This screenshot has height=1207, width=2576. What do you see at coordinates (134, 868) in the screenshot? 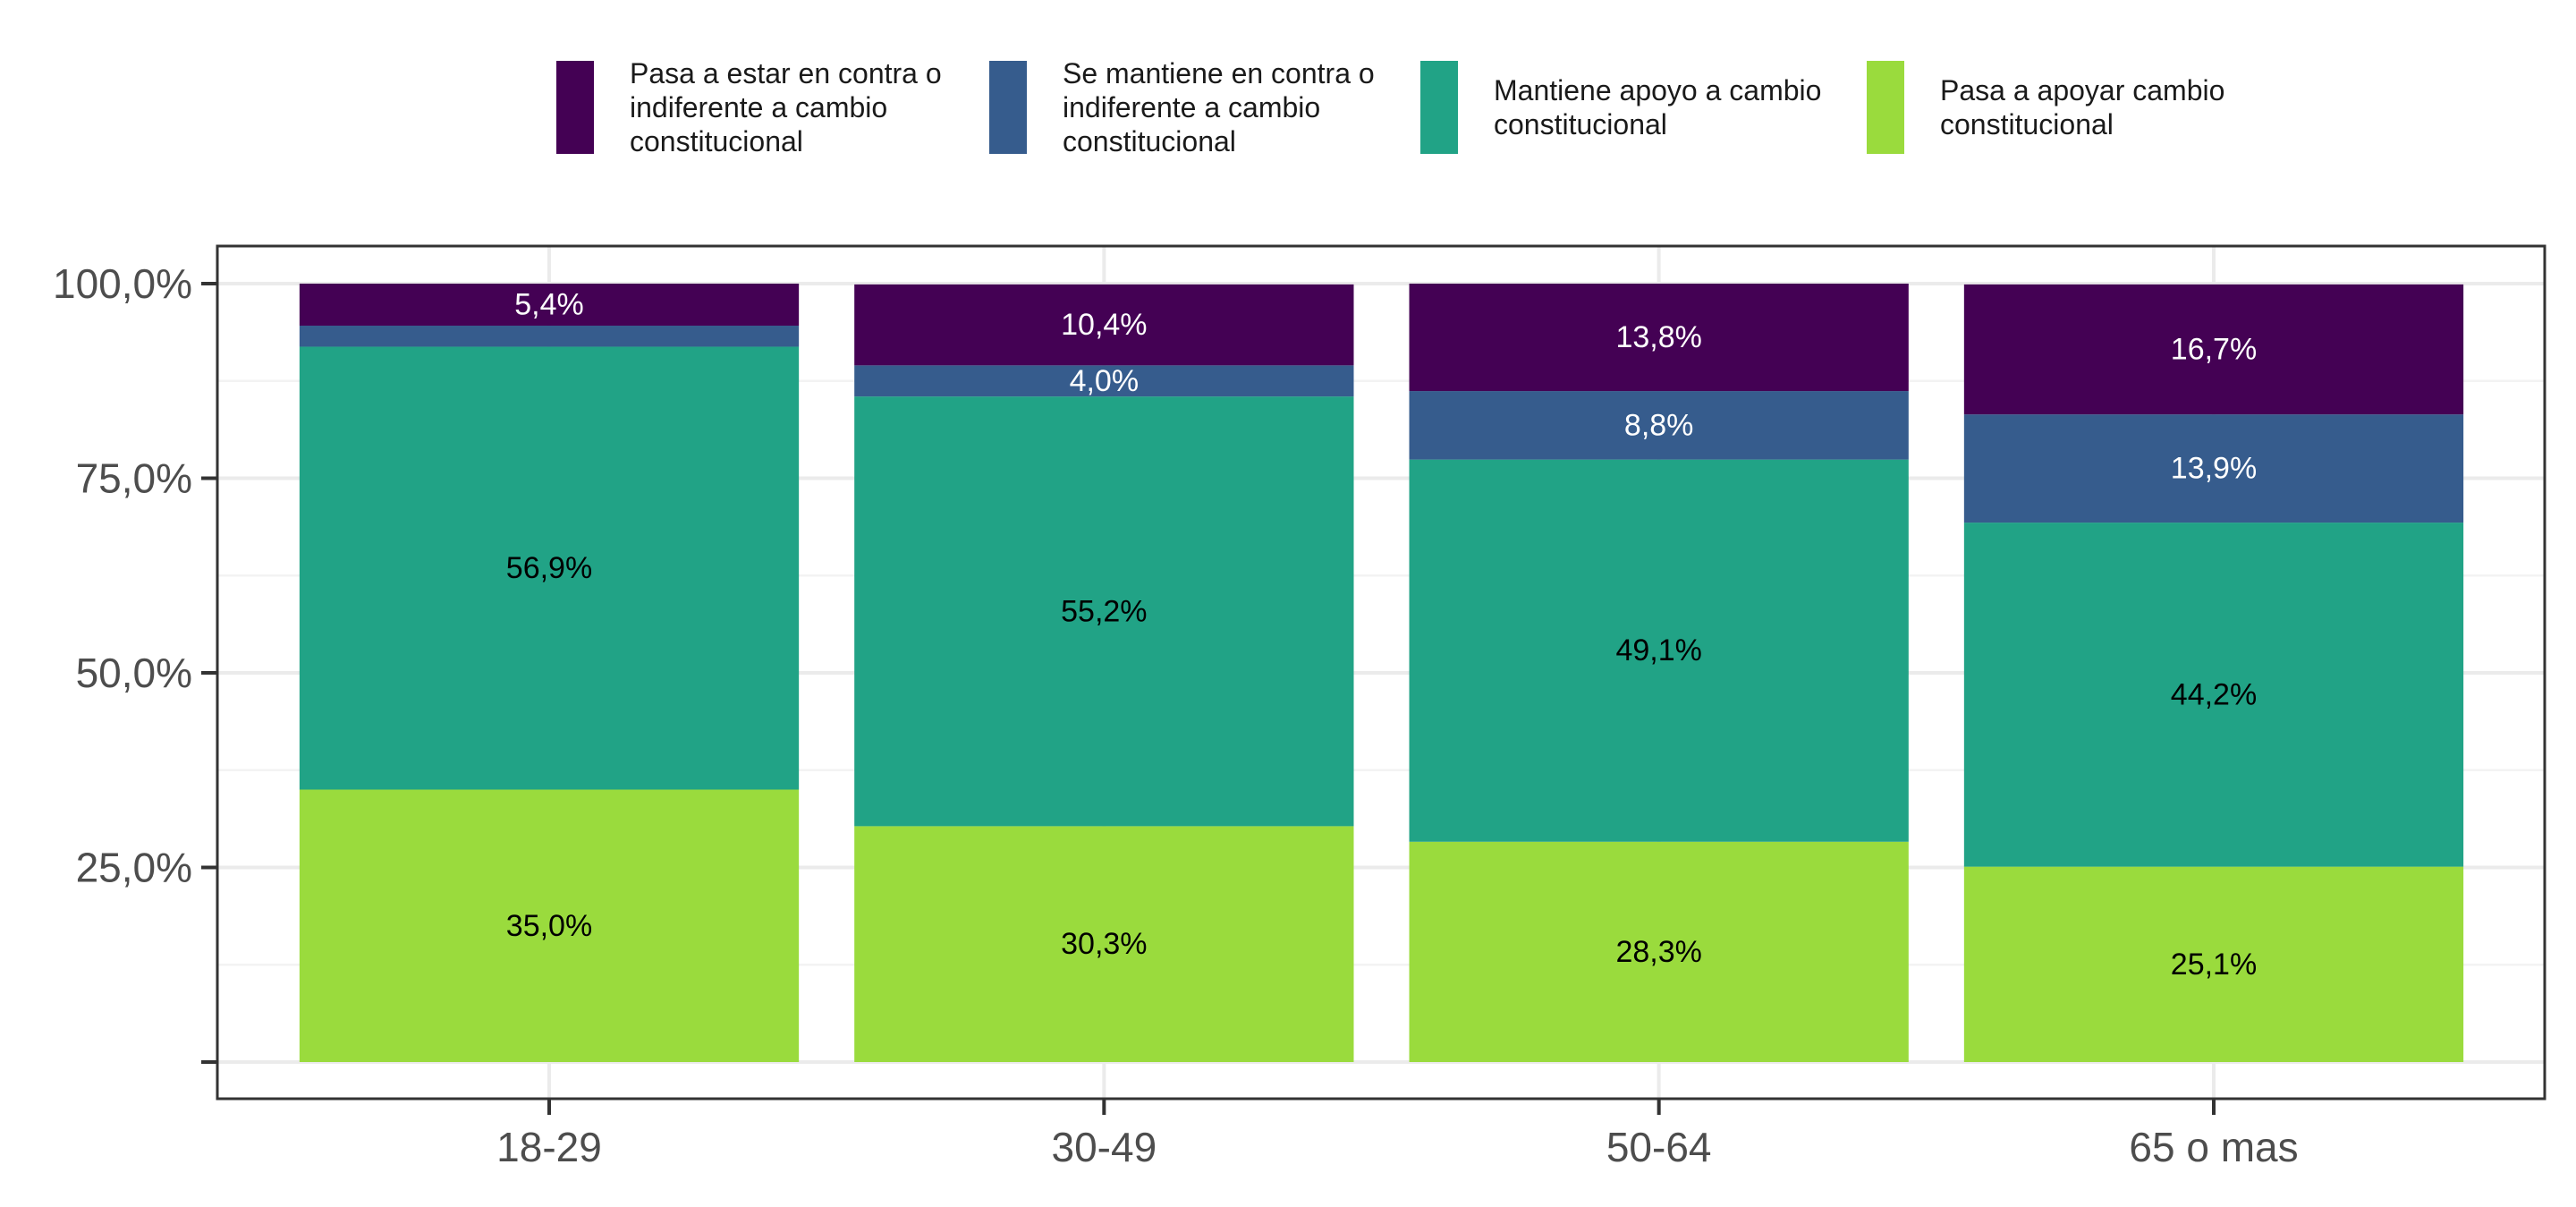
I see `y-axis-tick-label: 25,0%` at bounding box center [134, 868].